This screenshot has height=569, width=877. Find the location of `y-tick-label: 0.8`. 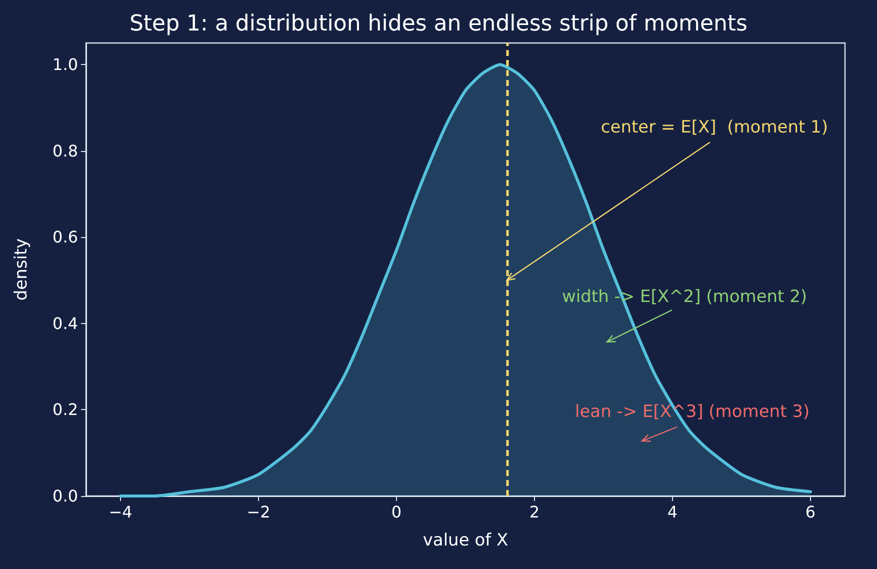

y-tick-label: 0.8 is located at coordinates (65, 150).